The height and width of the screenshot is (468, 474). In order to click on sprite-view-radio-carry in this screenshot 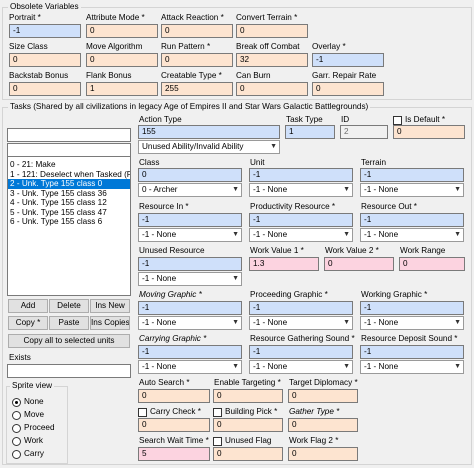, I will do `click(16, 454)`.